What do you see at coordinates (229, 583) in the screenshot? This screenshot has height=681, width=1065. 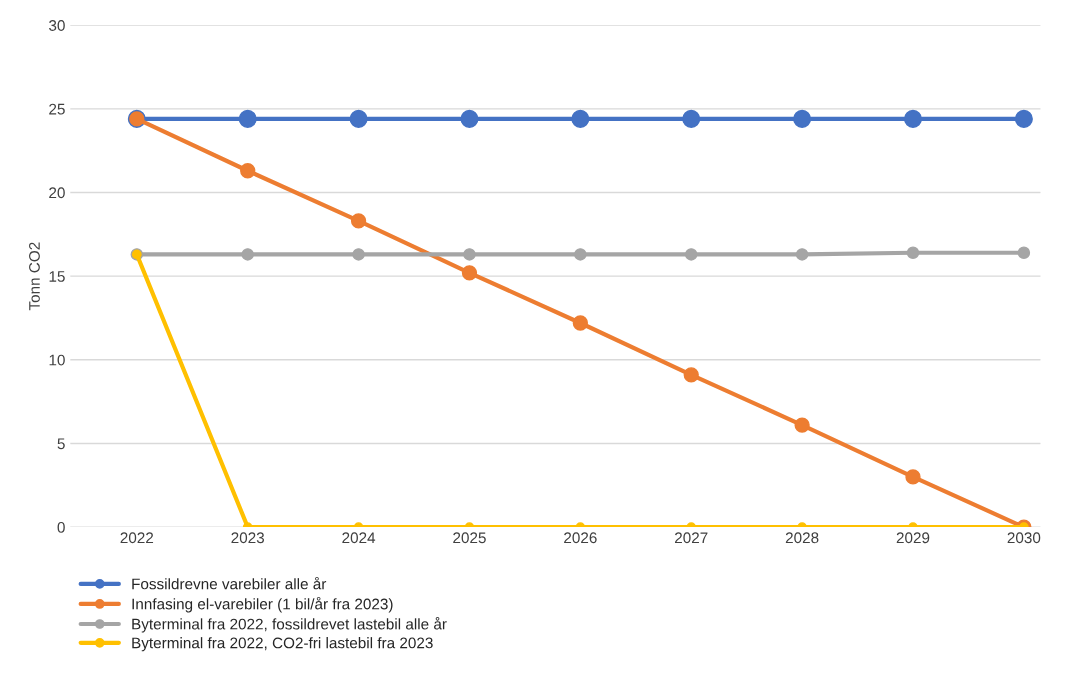 I see `legend-label: Fossildrevne varebiler alle år` at bounding box center [229, 583].